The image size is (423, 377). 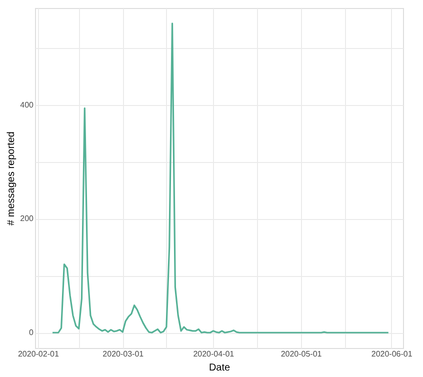 What do you see at coordinates (12, 179) in the screenshot?
I see `y-axis-title: # messages reported` at bounding box center [12, 179].